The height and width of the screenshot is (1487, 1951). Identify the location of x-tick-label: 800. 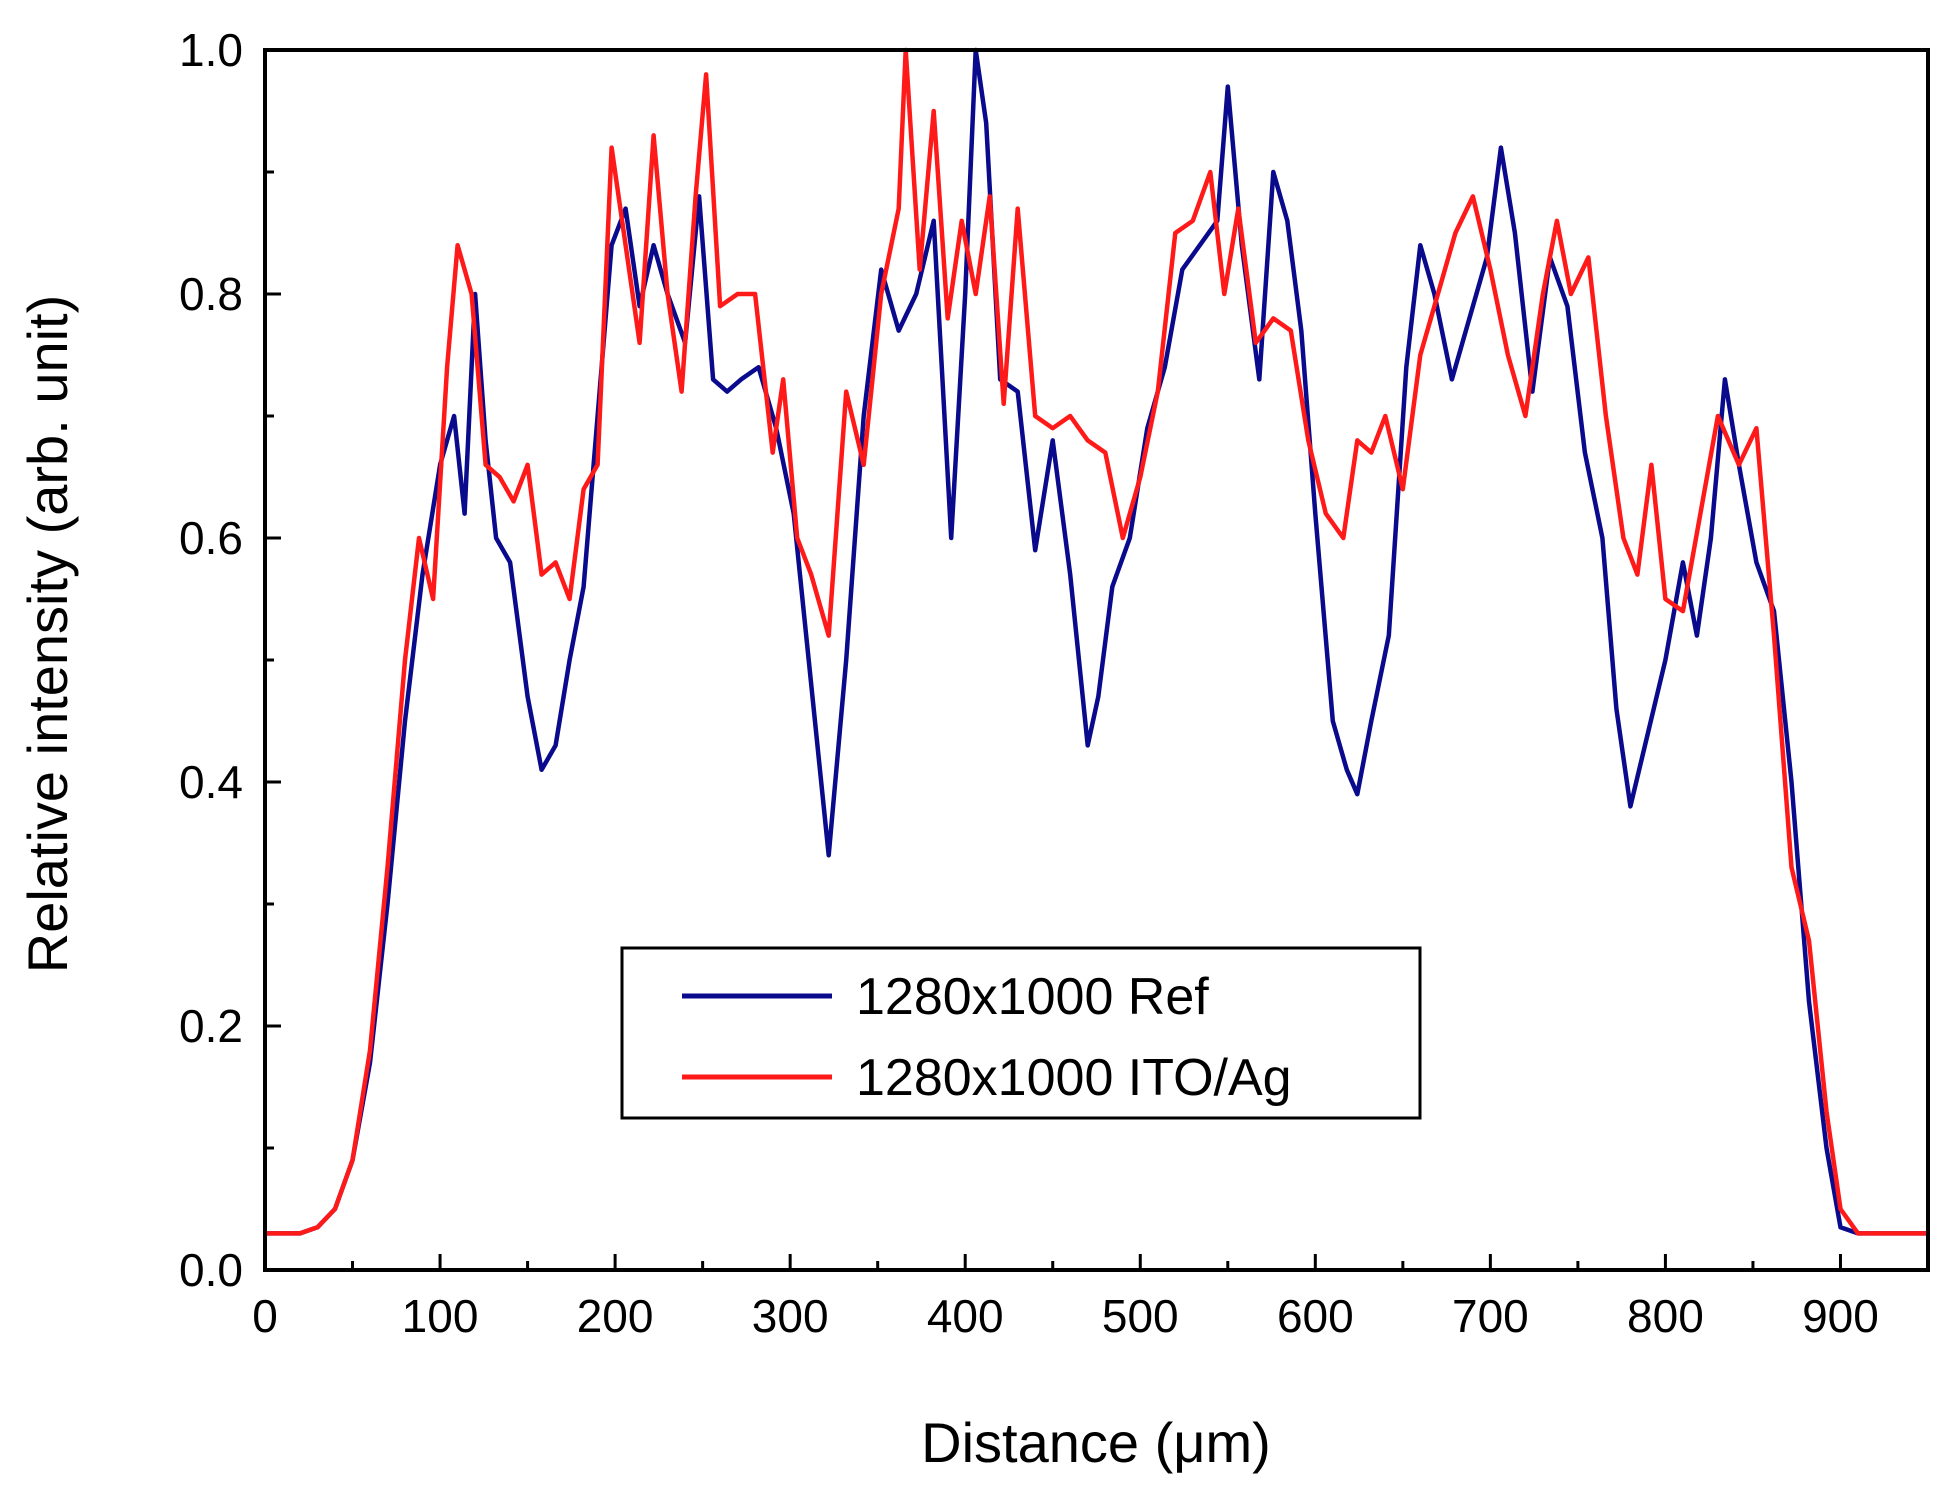
(1665, 1316).